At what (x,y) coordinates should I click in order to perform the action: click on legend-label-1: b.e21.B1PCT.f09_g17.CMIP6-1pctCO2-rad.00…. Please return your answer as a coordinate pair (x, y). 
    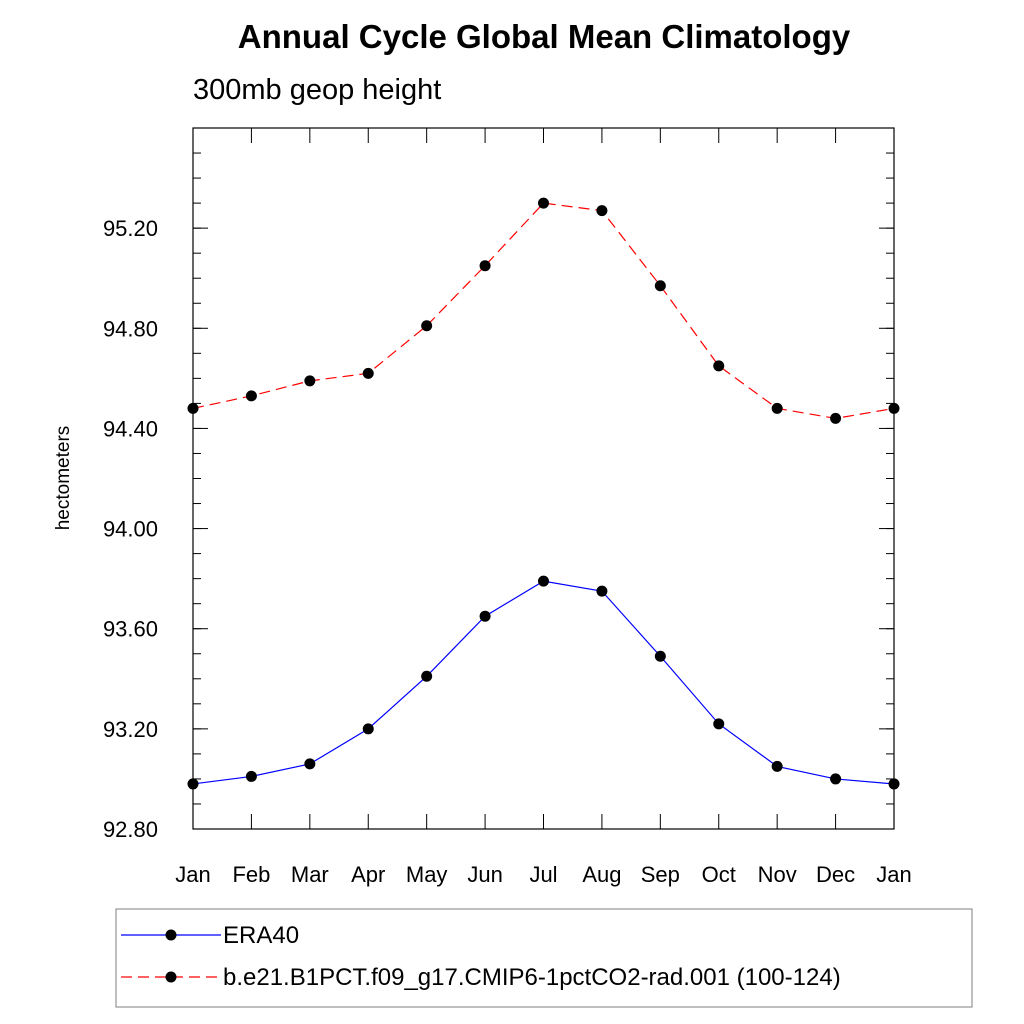
    Looking at the image, I should click on (532, 977).